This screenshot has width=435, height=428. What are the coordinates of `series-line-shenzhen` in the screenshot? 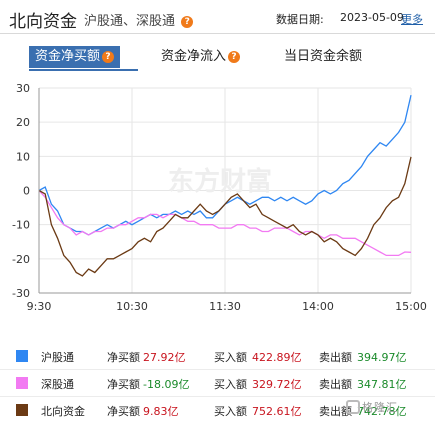 It's located at (225, 223).